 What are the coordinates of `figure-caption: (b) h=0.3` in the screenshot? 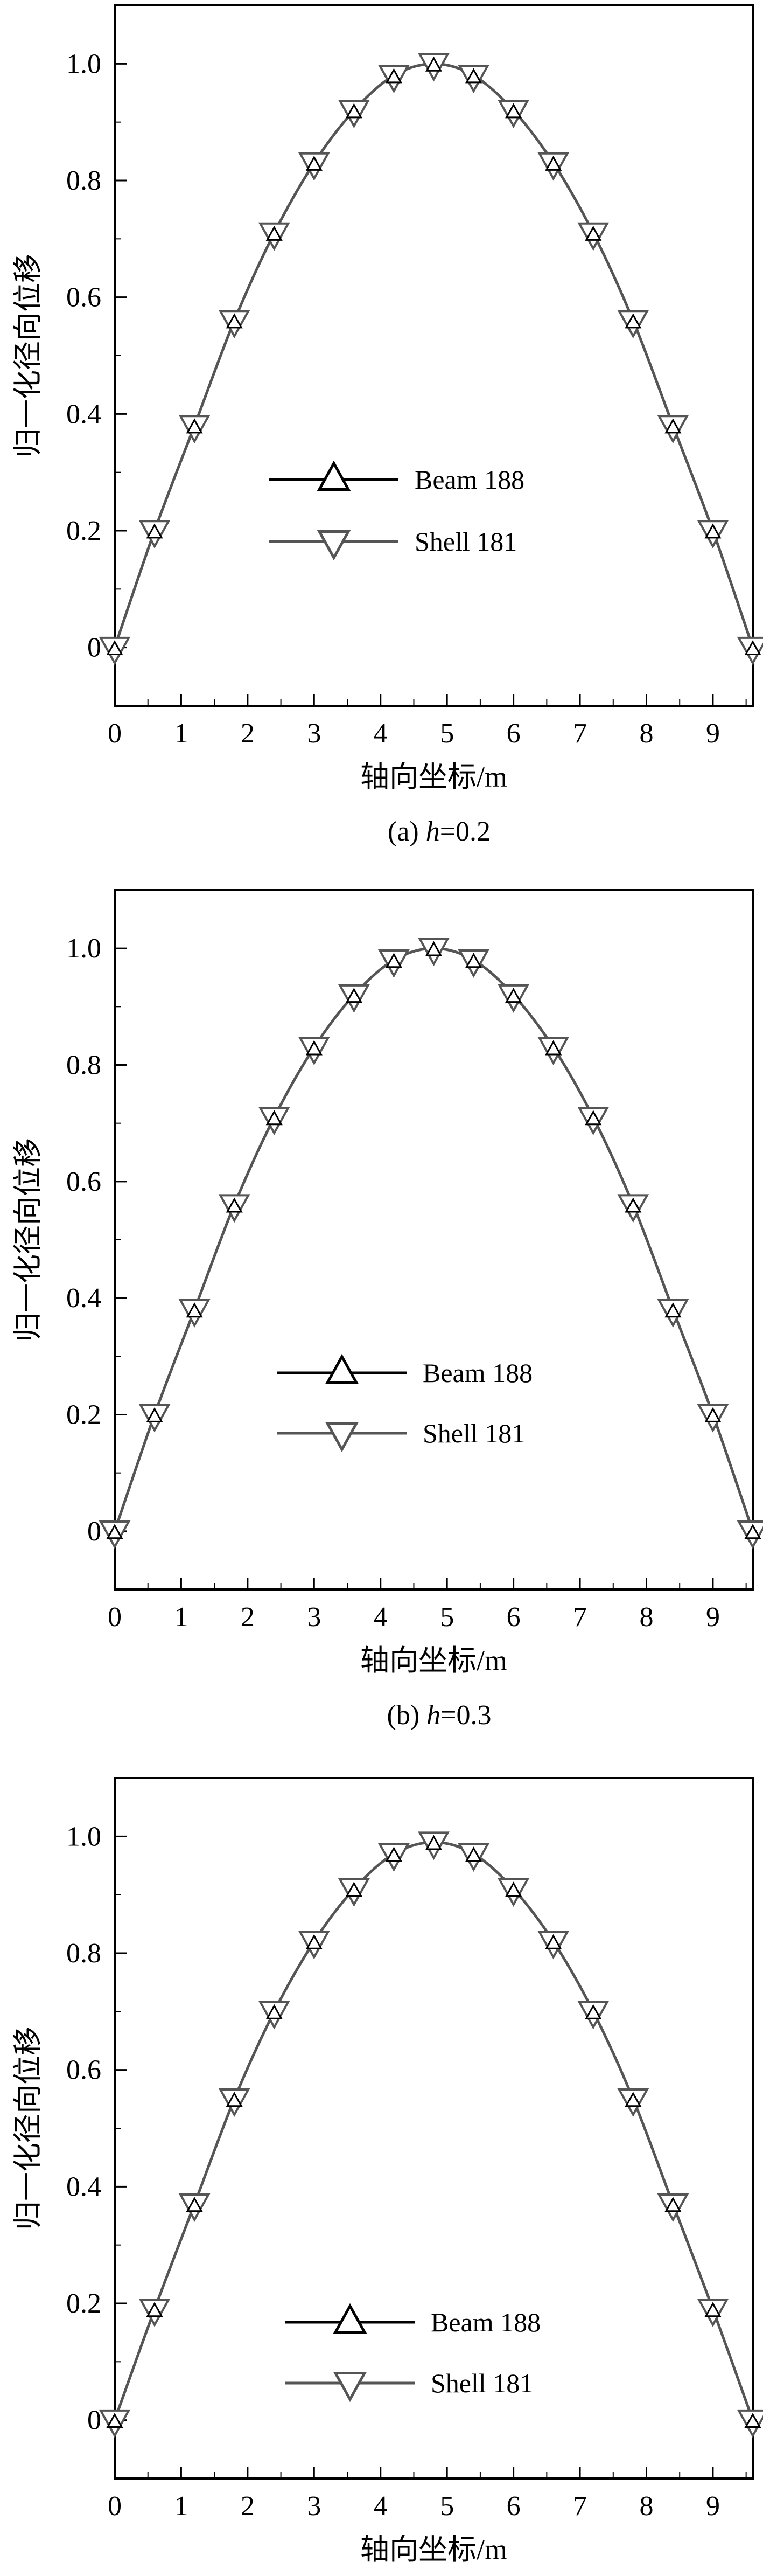 It's located at (439, 1715).